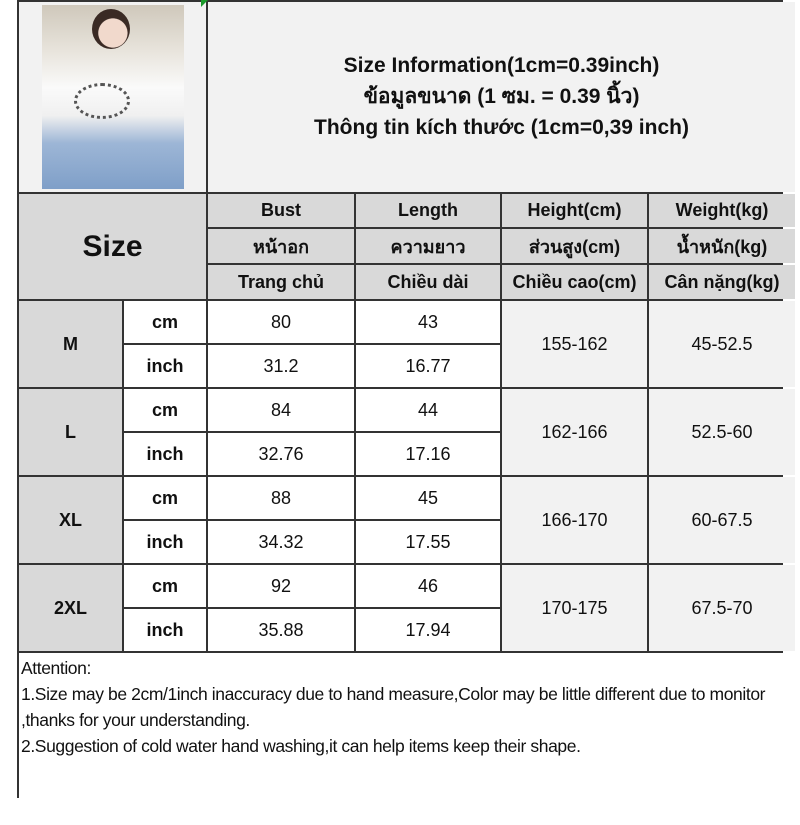 The image size is (800, 825). What do you see at coordinates (428, 282) in the screenshot?
I see `column-header: Chiều dài` at bounding box center [428, 282].